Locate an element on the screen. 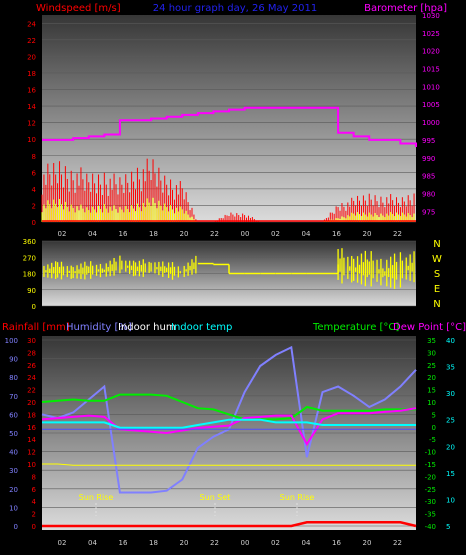 This screenshot has height=555, width=466. temperature-tick-label: -25 is located at coordinates (430, 490).